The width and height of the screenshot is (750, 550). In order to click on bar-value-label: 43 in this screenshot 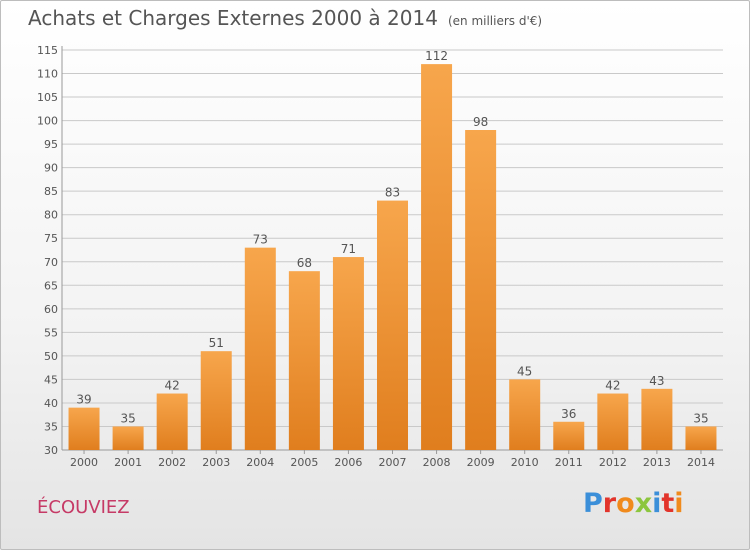, I will do `click(656, 381)`.